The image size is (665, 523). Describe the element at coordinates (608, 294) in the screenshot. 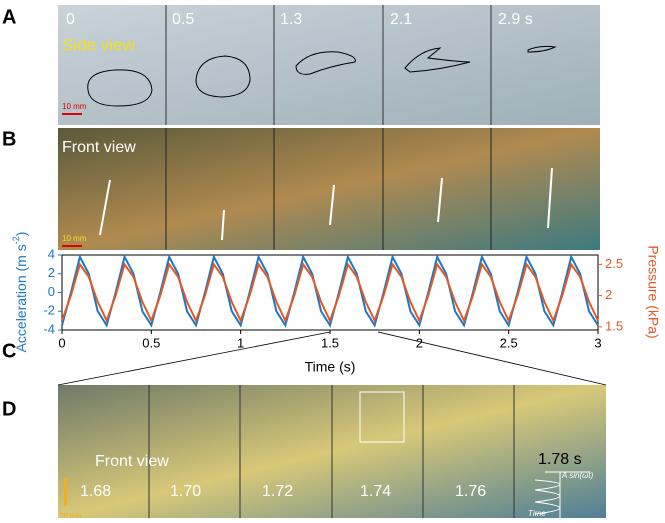

I see `y2-tick-label: 2` at that location.